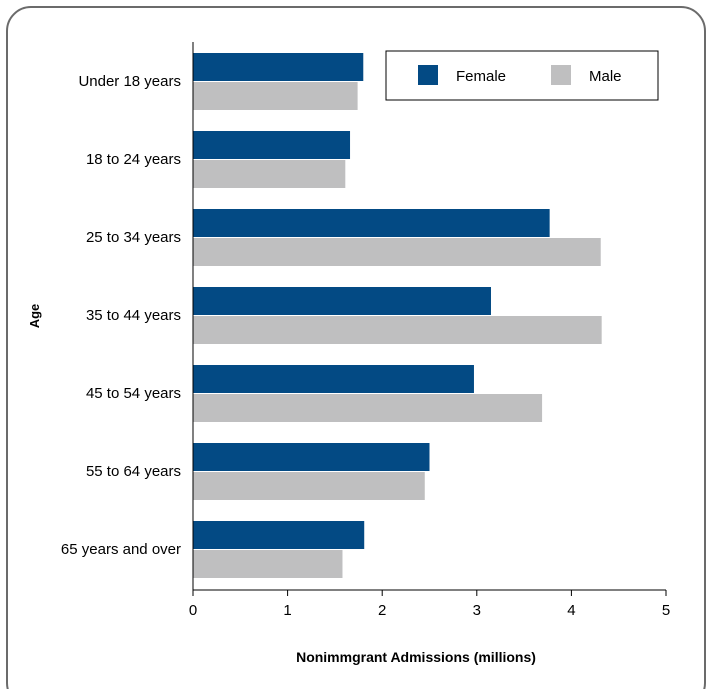 This screenshot has height=694, width=712. What do you see at coordinates (561, 75) in the screenshot?
I see `legend-swatch-male` at bounding box center [561, 75].